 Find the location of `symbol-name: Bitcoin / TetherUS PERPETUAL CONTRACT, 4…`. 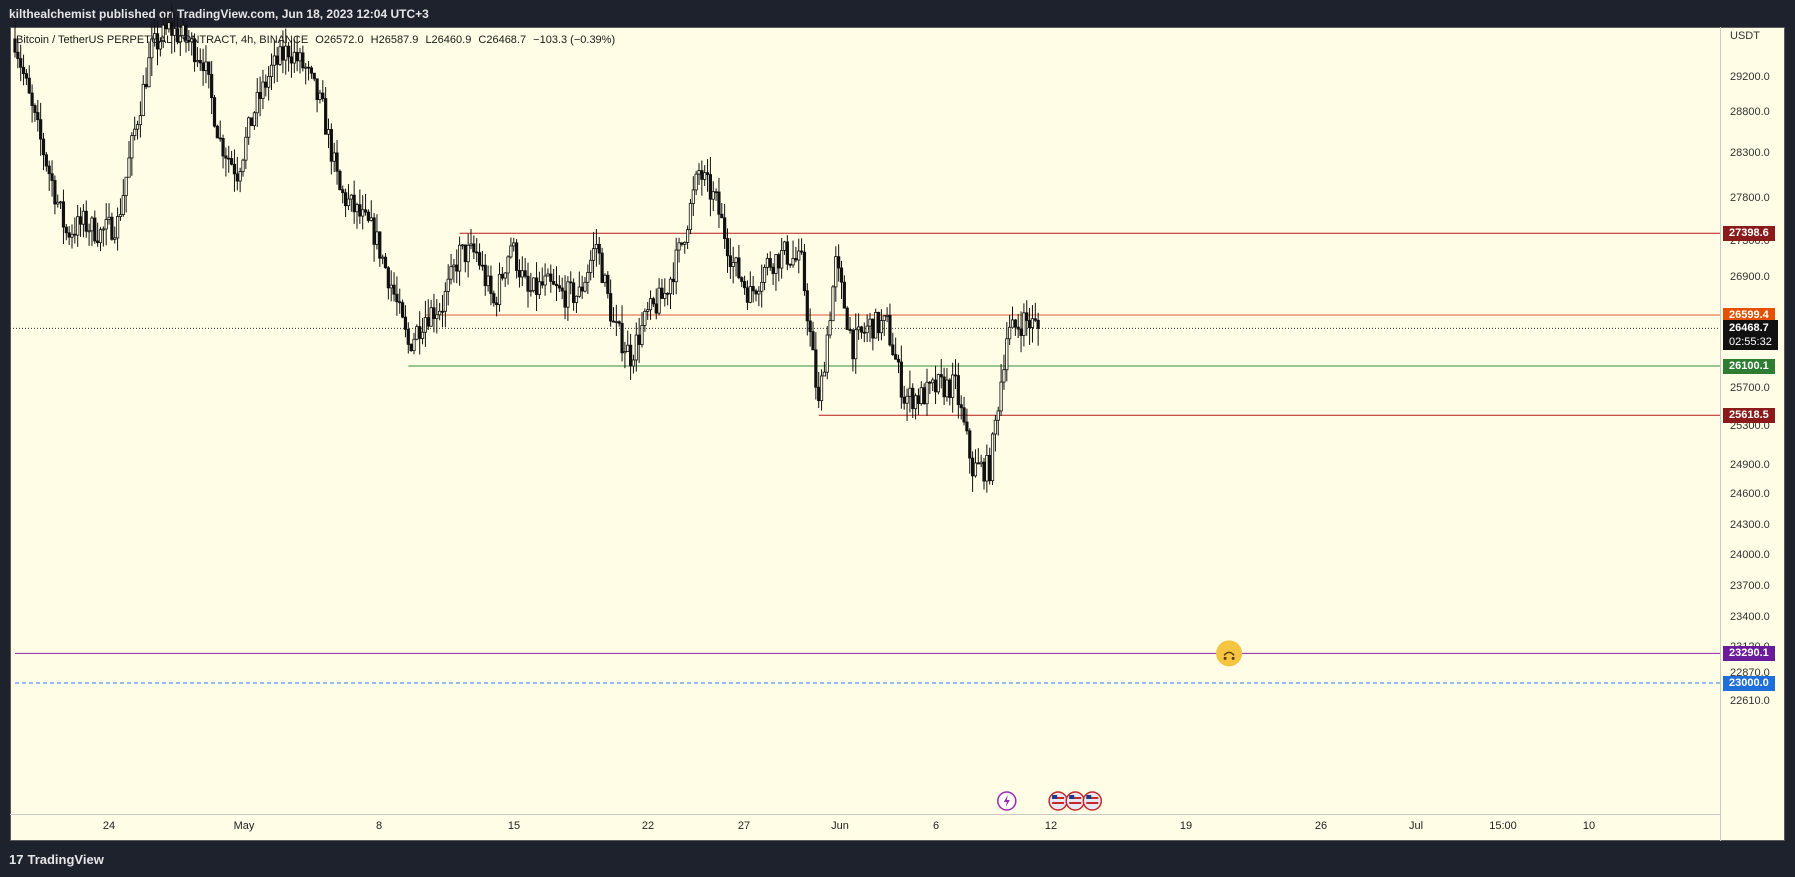

symbol-name: Bitcoin / TetherUS PERPETUAL CONTRACT, 4… is located at coordinates (162, 40).